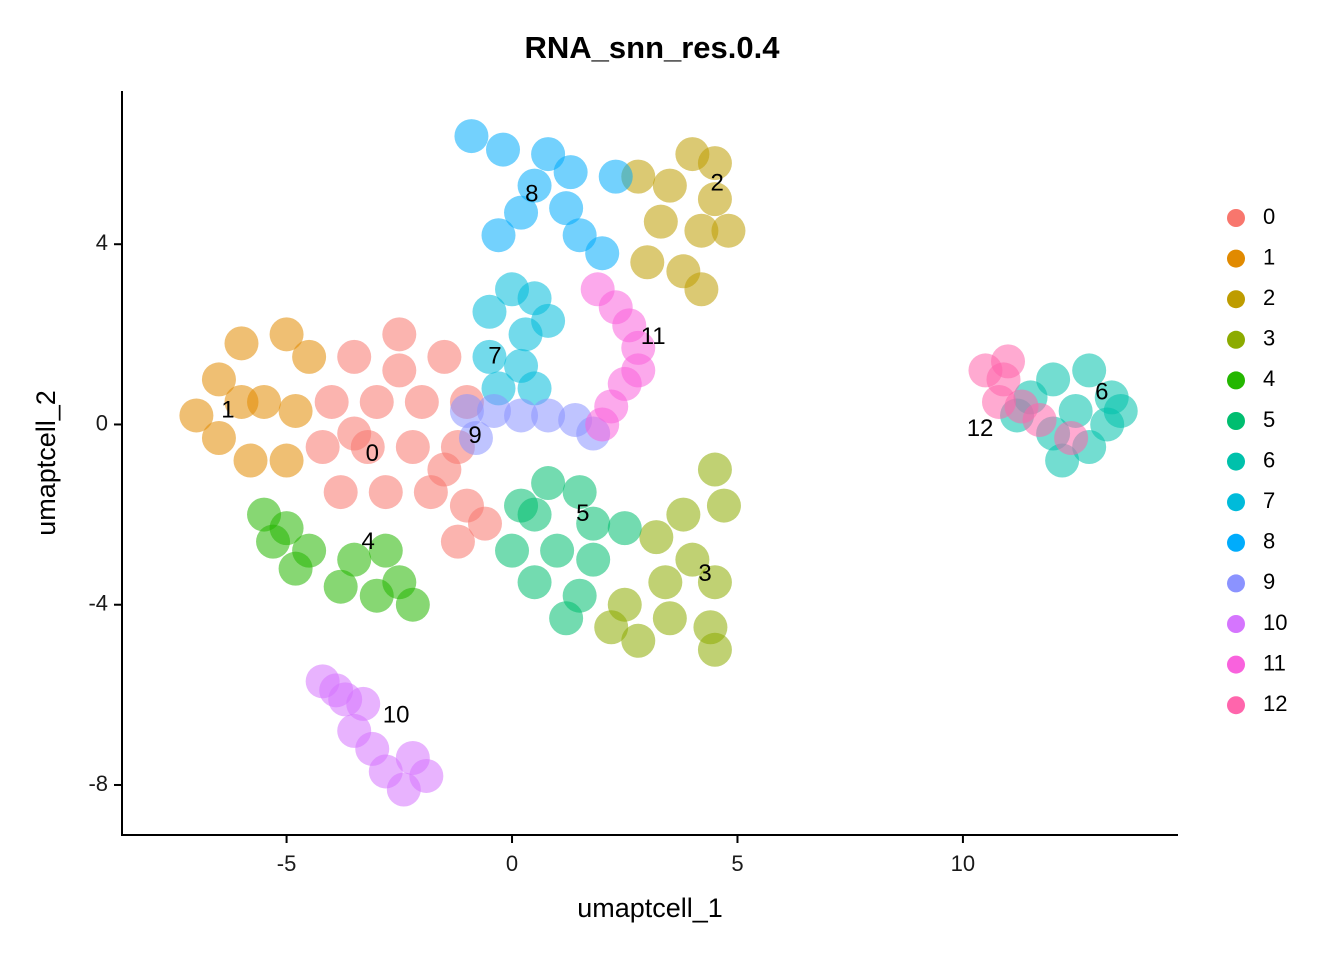 This screenshot has height=960, width=1344. What do you see at coordinates (1269, 500) in the screenshot?
I see `legend-label: 7` at bounding box center [1269, 500].